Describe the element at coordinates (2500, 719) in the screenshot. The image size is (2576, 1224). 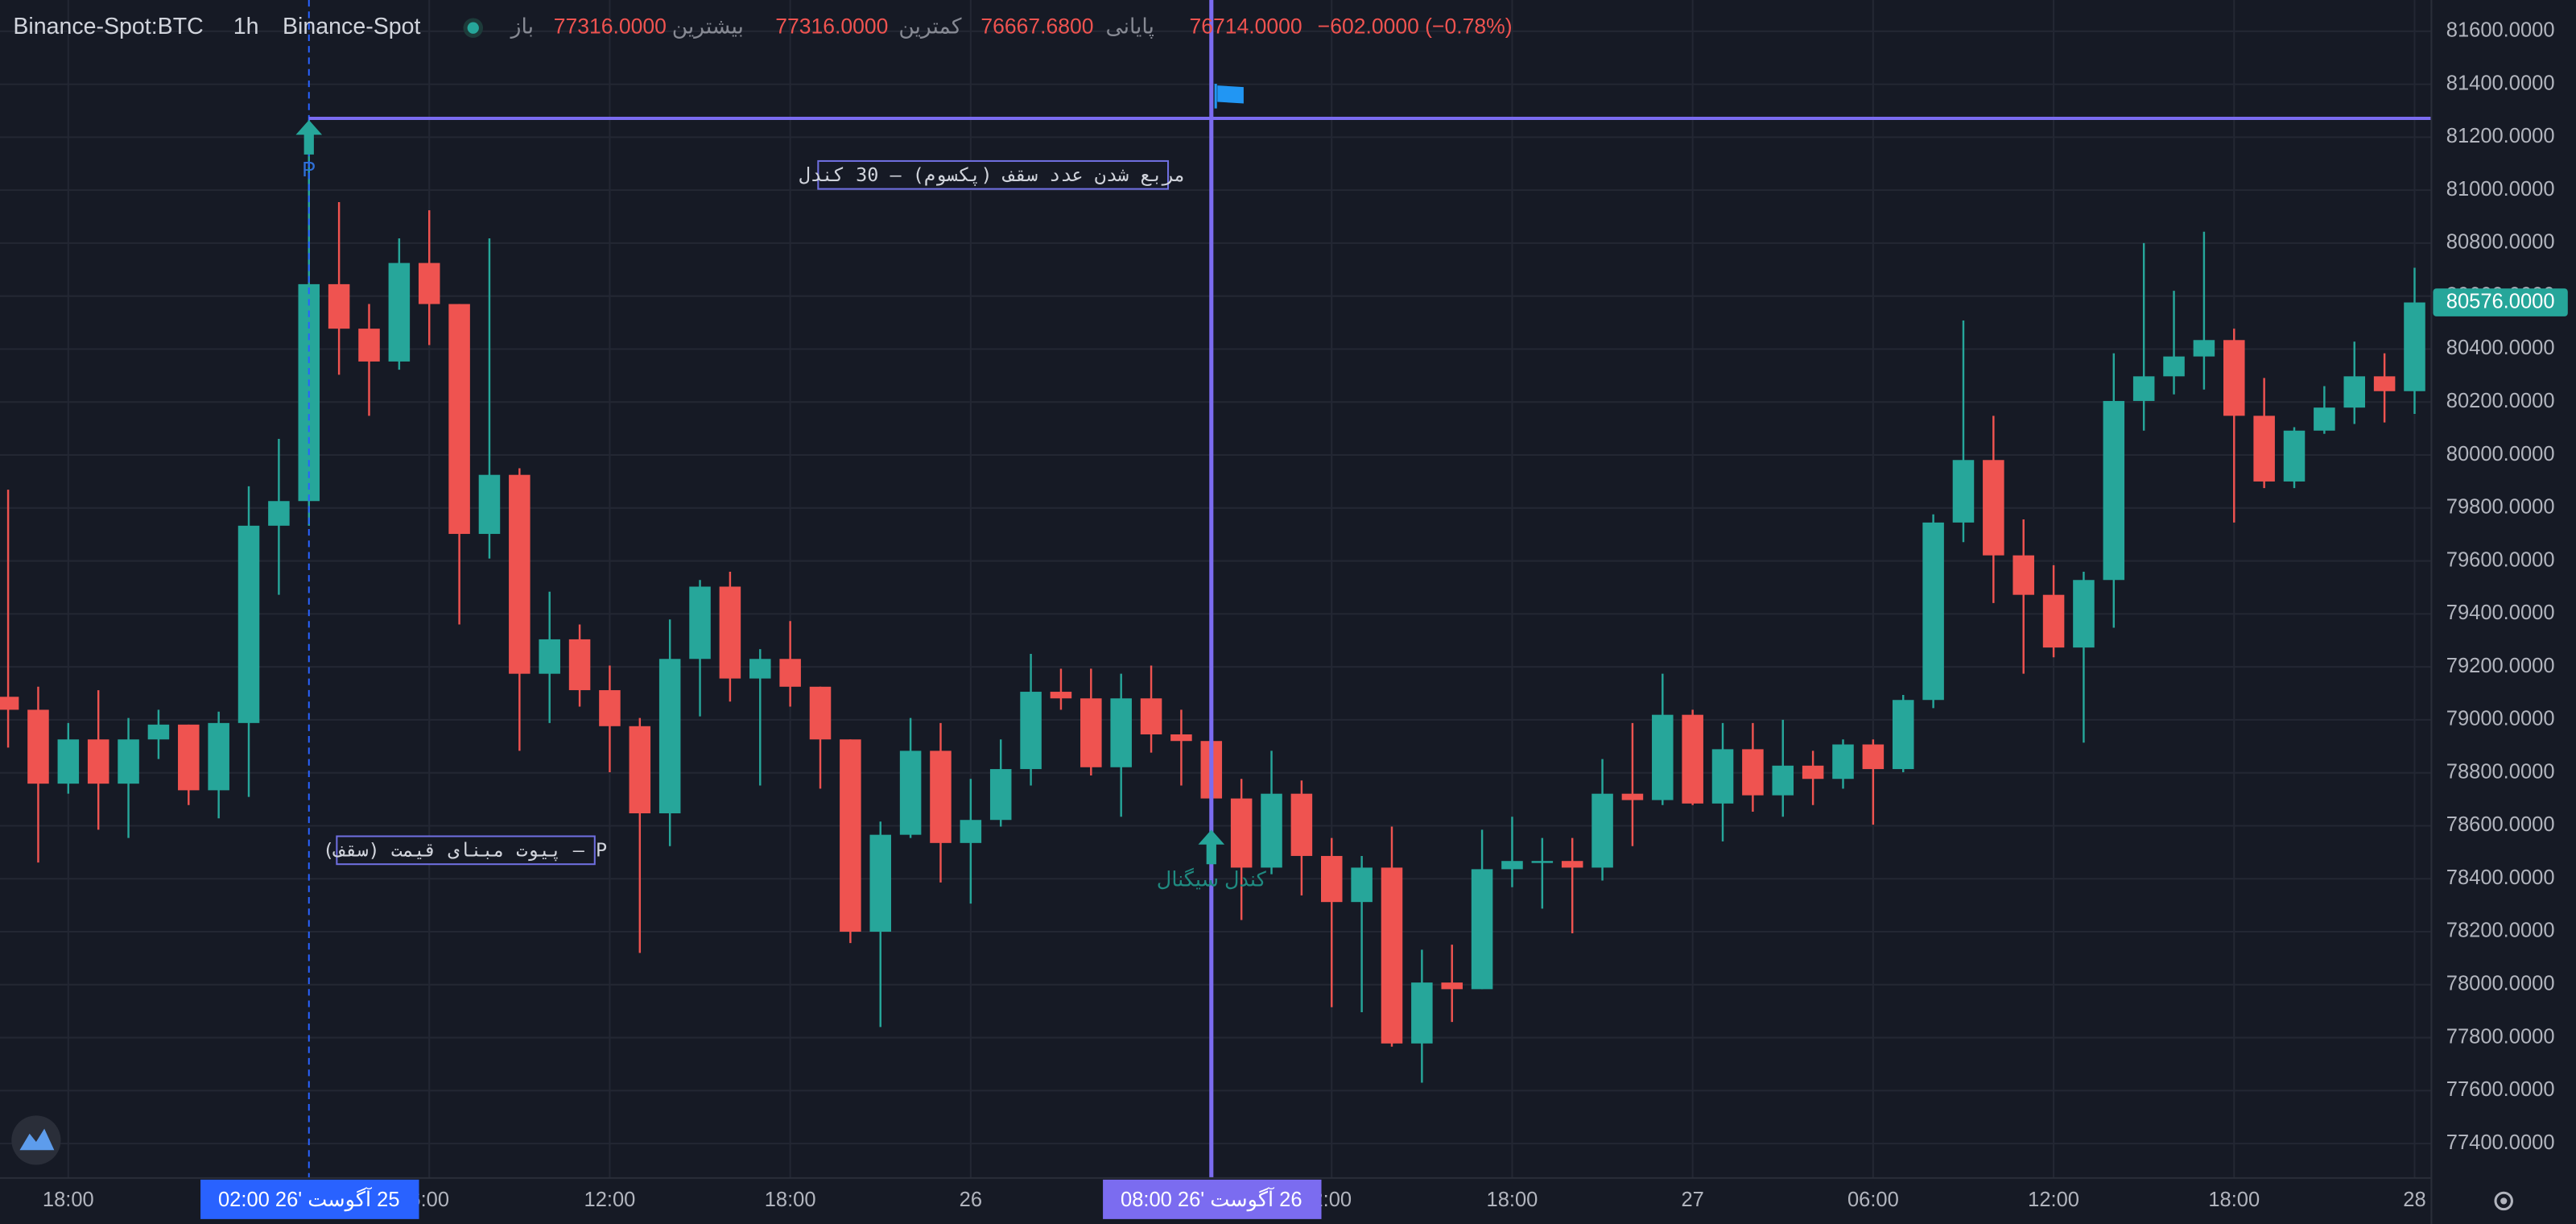
I see `y-tick-label: 79000.0000` at that location.